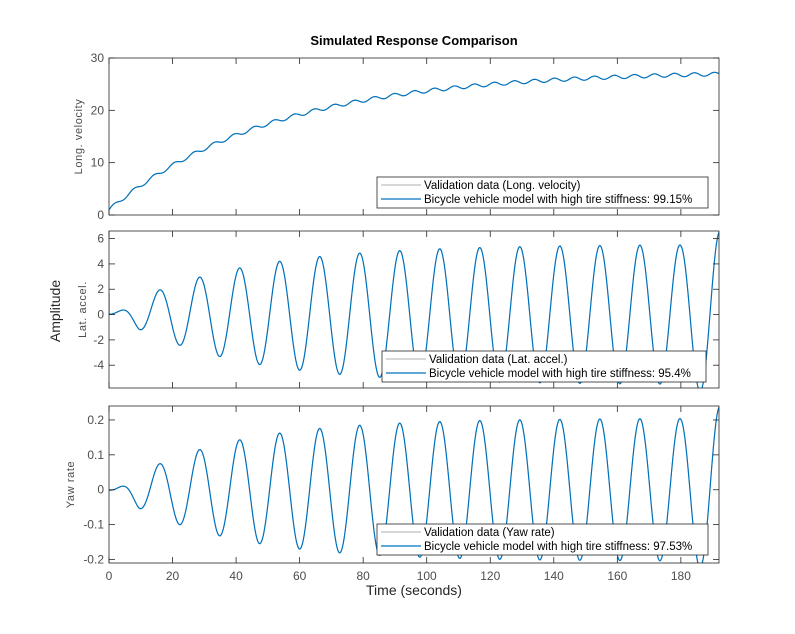 The height and width of the screenshot is (634, 795). I want to click on x-tick-label: 180, so click(681, 576).